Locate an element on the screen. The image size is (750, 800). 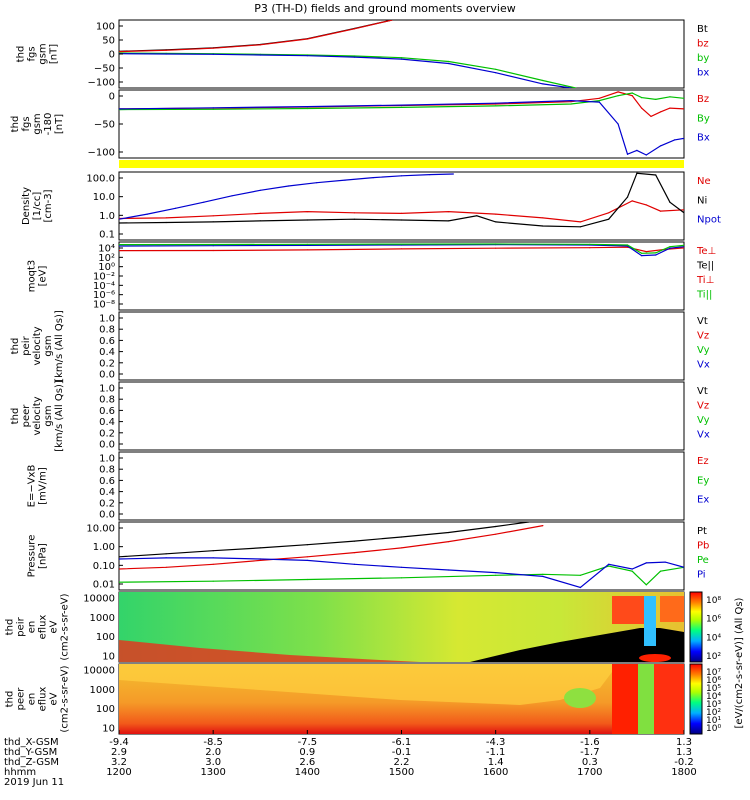
electron-spectrogram-green-patch is located at coordinates (580, 698).